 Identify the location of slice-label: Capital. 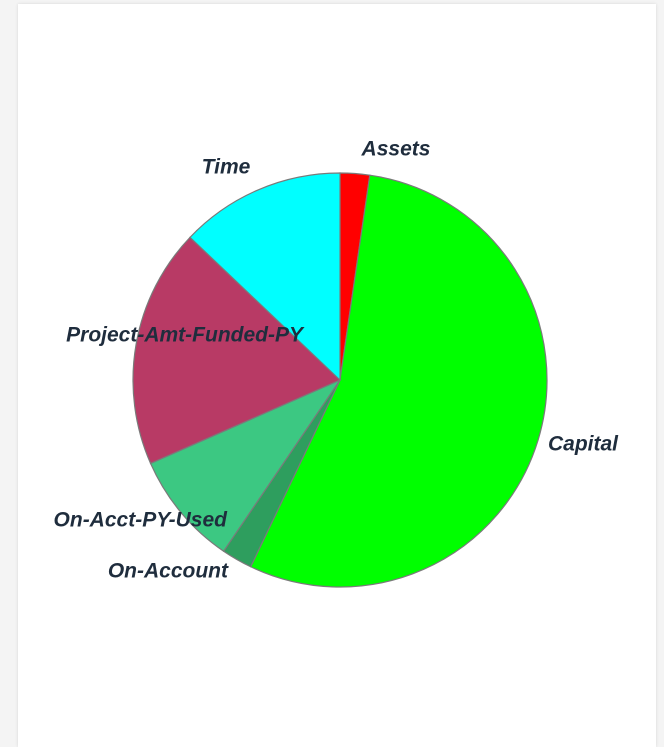
(583, 444).